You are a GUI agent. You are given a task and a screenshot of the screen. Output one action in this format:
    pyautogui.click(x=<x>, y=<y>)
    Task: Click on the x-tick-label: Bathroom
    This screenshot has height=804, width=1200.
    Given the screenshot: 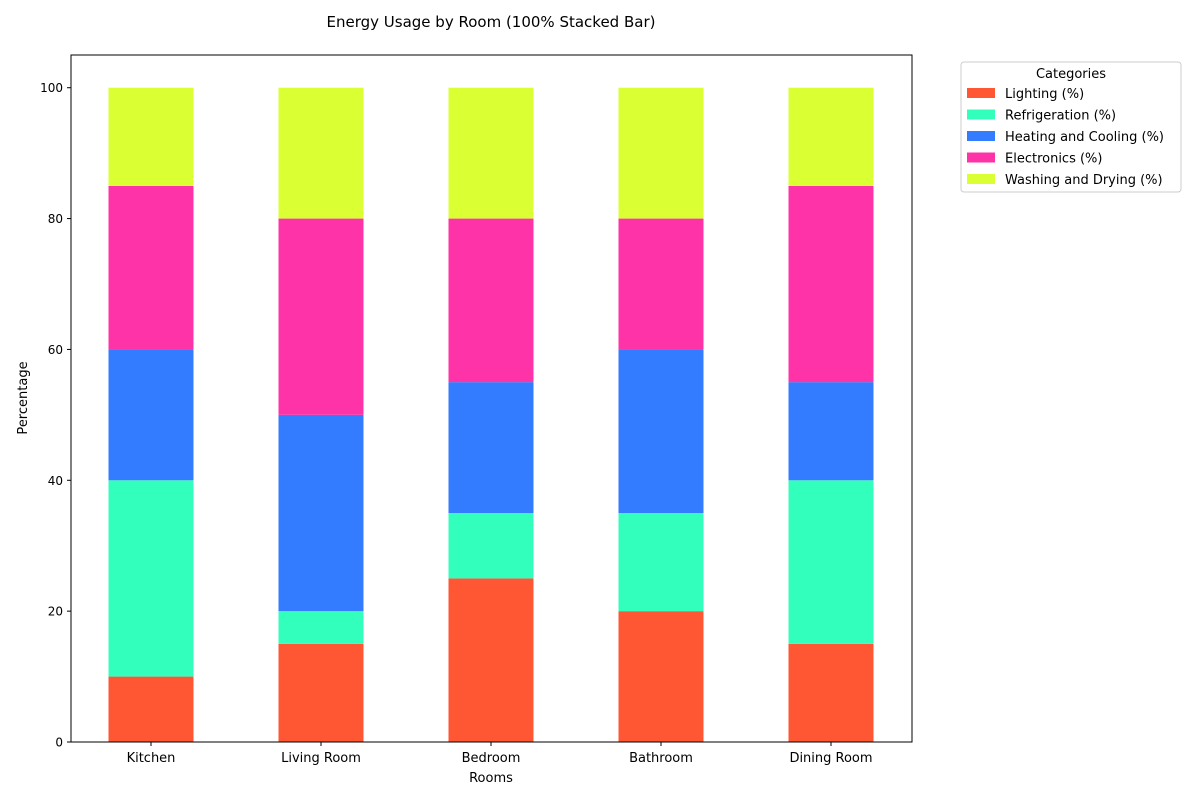 What is the action you would take?
    pyautogui.click(x=661, y=758)
    